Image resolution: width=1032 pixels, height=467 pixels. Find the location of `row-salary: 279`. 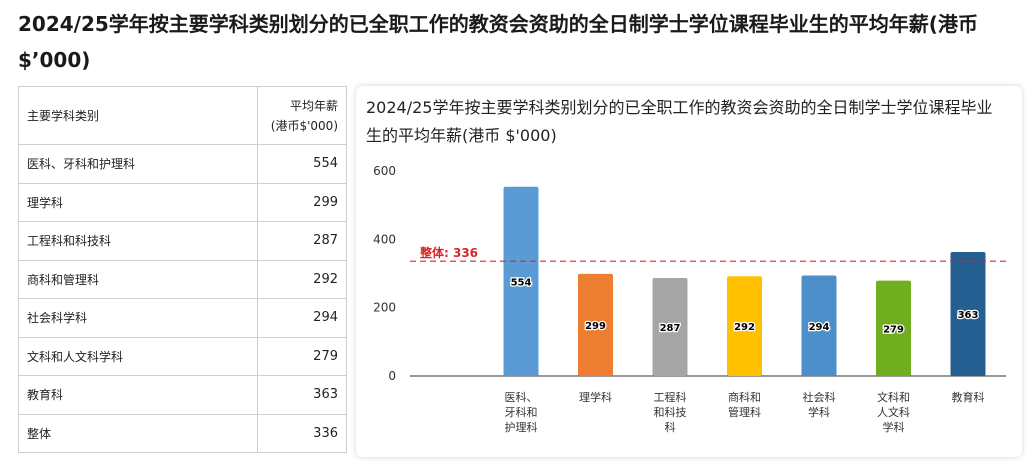

row-salary: 279 is located at coordinates (302, 356).